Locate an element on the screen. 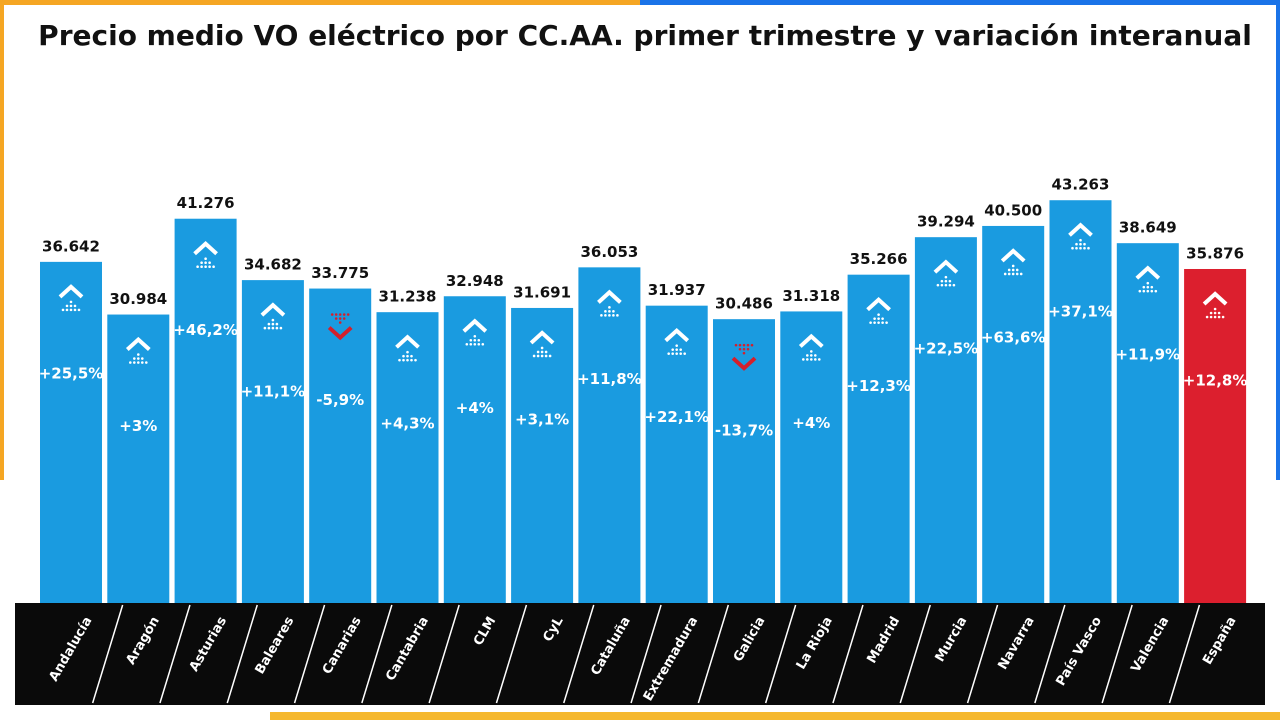 The image size is (1280, 725). variation-label: +46,2% is located at coordinates (205, 330).